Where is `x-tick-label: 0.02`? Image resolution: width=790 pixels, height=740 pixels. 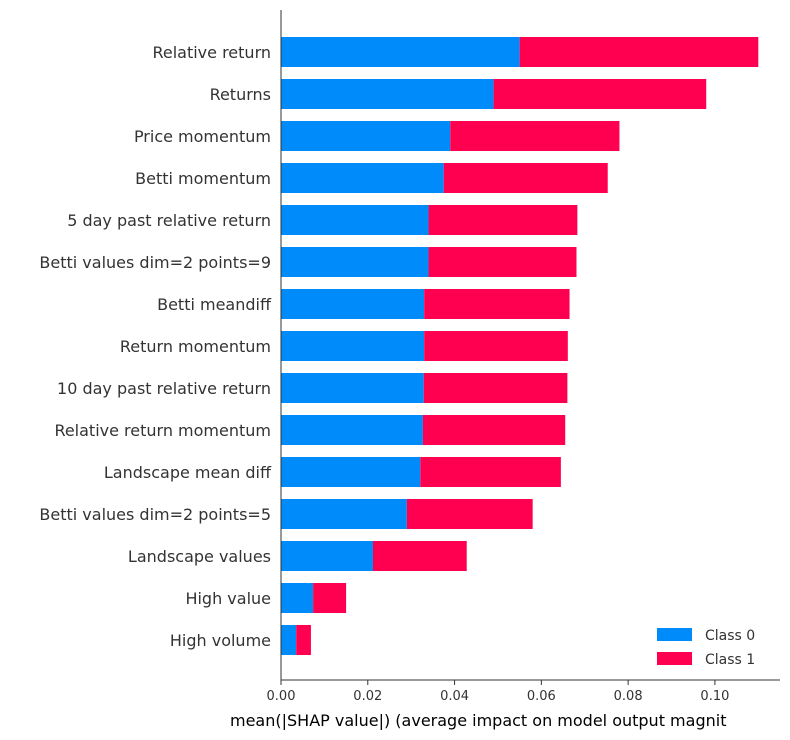 x-tick-label: 0.02 is located at coordinates (367, 696).